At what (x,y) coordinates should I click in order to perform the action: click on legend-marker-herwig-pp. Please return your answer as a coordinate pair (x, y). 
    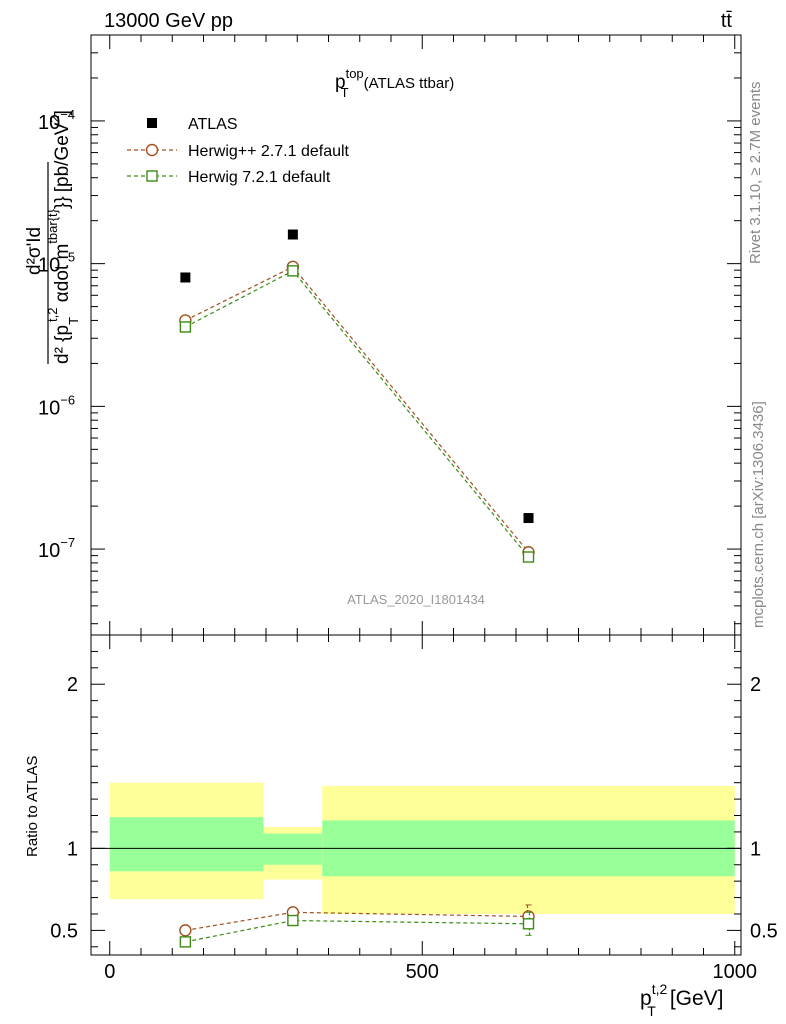
    Looking at the image, I should click on (152, 150).